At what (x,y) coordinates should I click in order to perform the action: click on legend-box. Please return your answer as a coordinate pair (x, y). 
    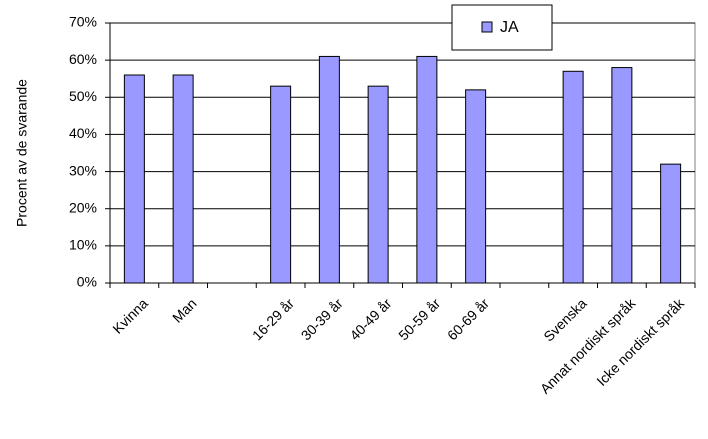
    Looking at the image, I should click on (502, 27).